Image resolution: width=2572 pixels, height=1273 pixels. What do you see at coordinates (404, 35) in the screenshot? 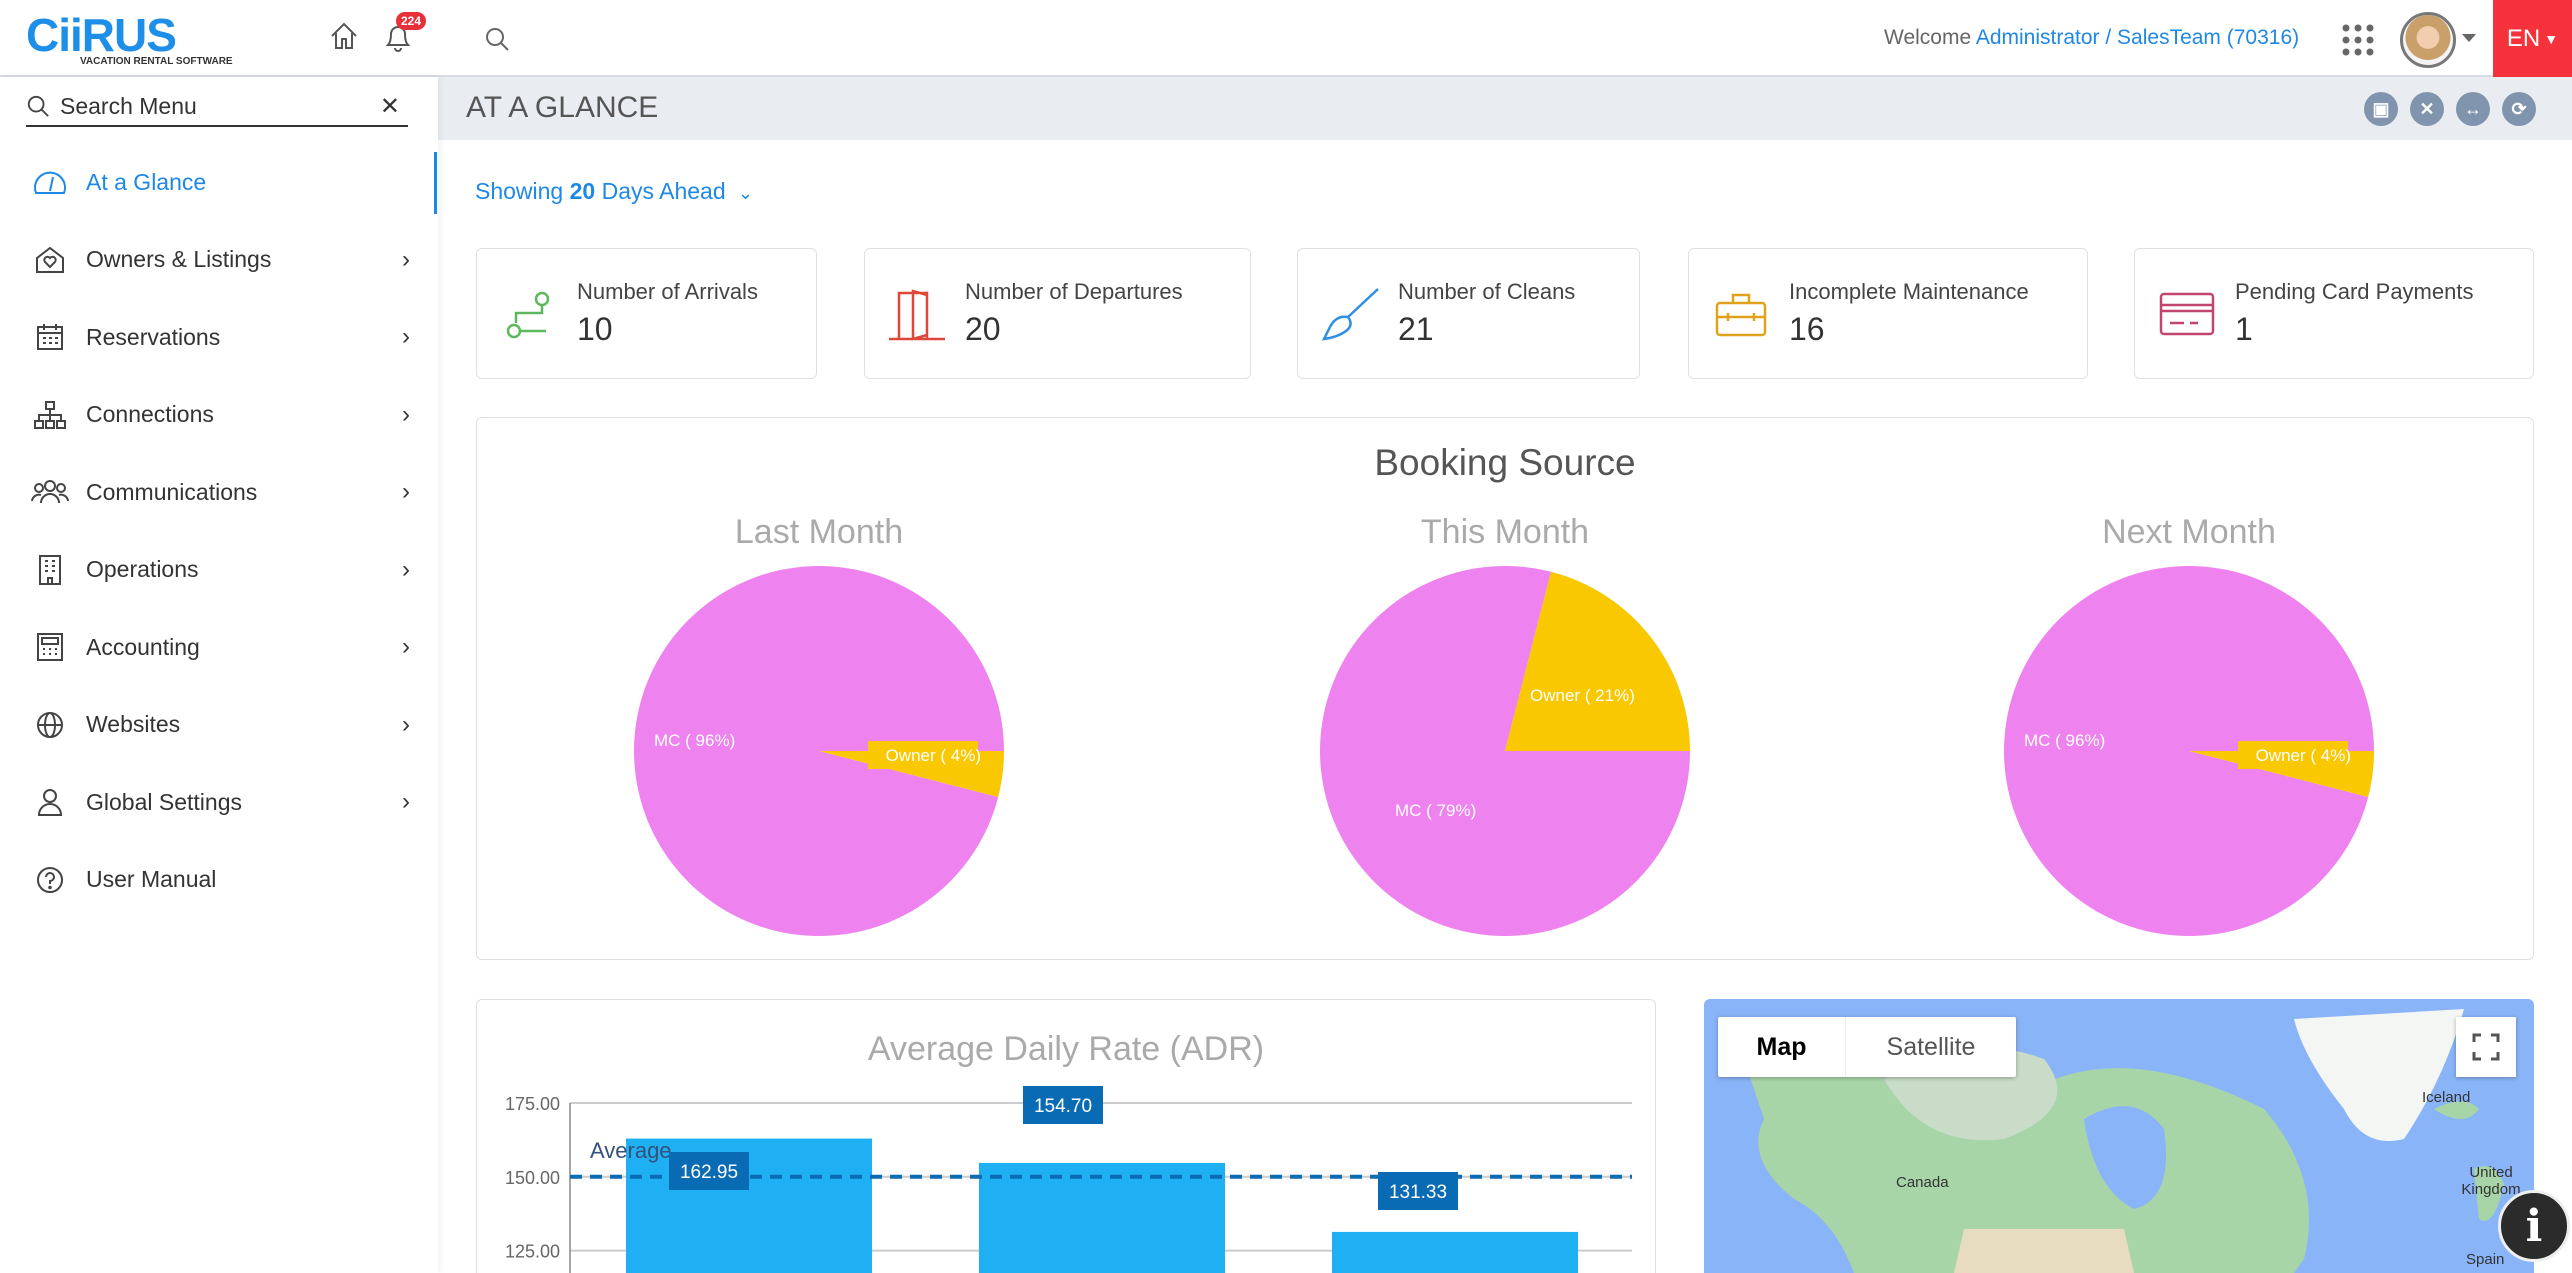
I see `notifications-bell-icon: 224` at bounding box center [404, 35].